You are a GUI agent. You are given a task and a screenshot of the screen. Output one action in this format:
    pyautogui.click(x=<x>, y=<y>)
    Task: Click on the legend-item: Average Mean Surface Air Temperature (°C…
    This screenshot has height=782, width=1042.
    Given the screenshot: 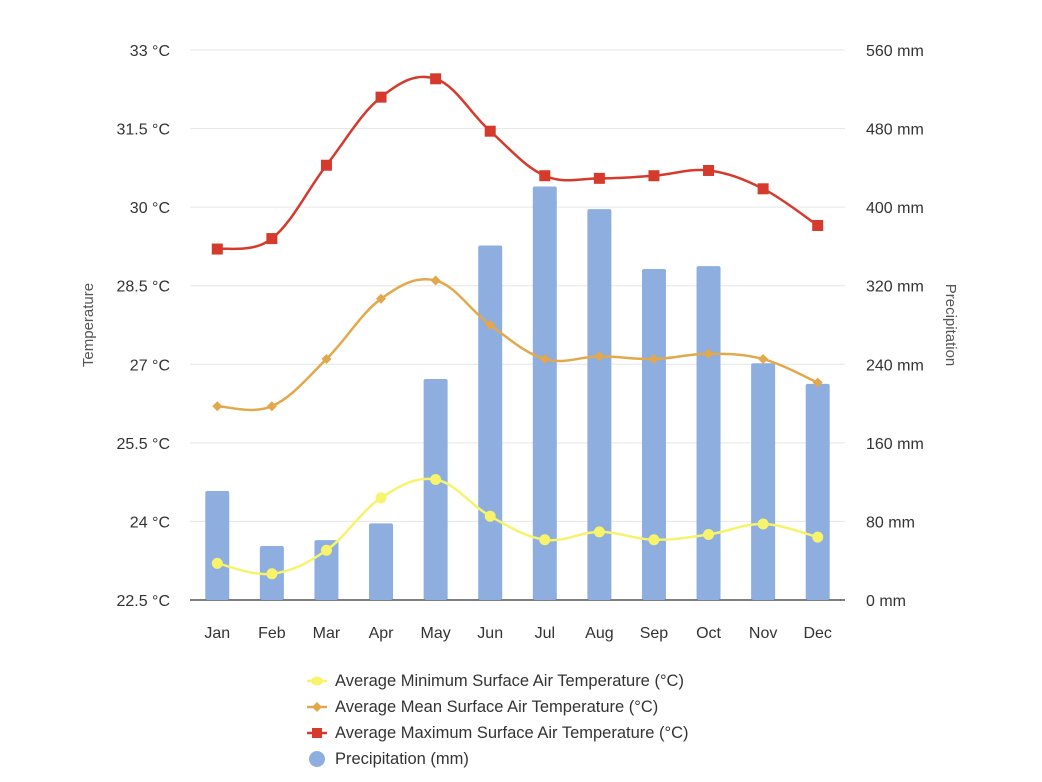 What is the action you would take?
    pyautogui.click(x=497, y=707)
    